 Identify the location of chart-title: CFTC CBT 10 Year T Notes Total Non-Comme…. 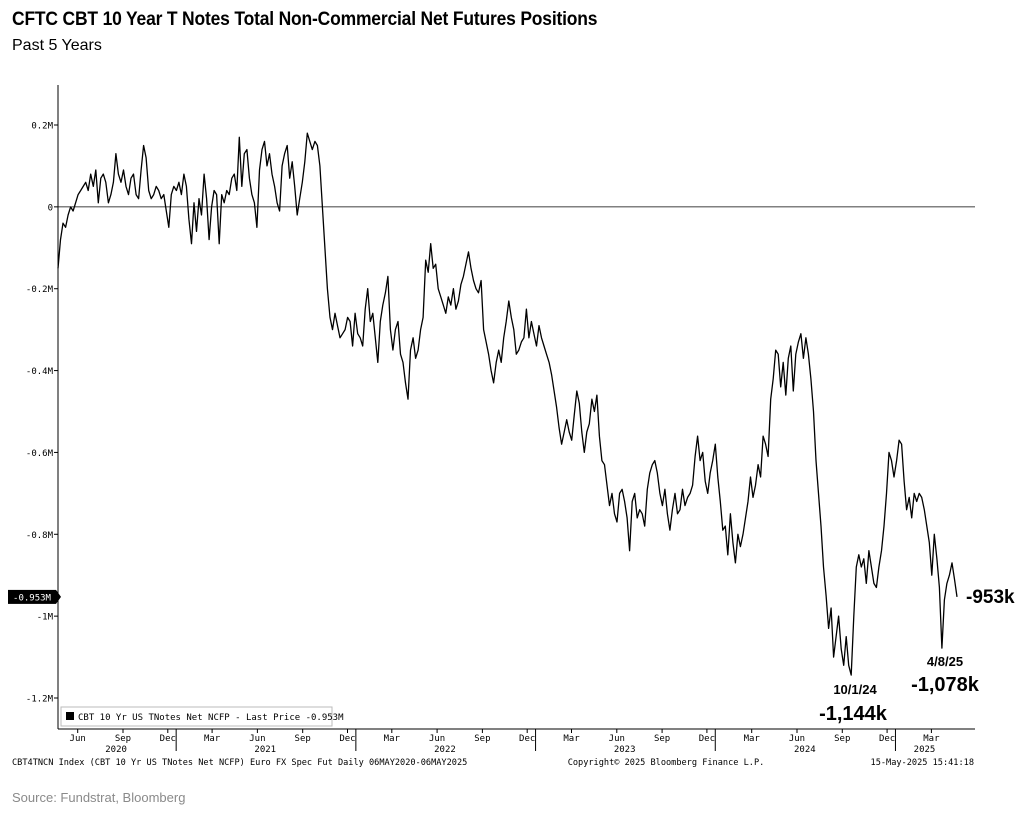
(305, 19).